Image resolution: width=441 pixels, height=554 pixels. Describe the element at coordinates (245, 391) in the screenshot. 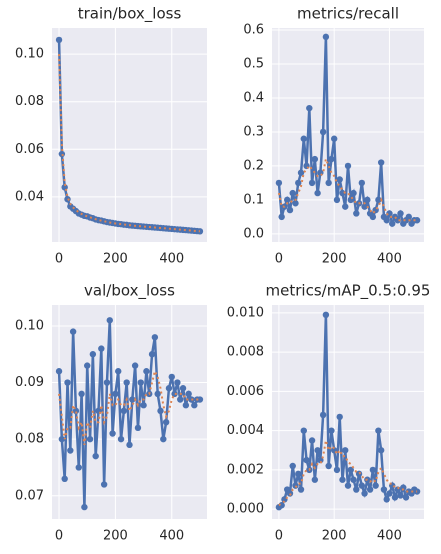

I see `y-tick-label: 0.006` at that location.